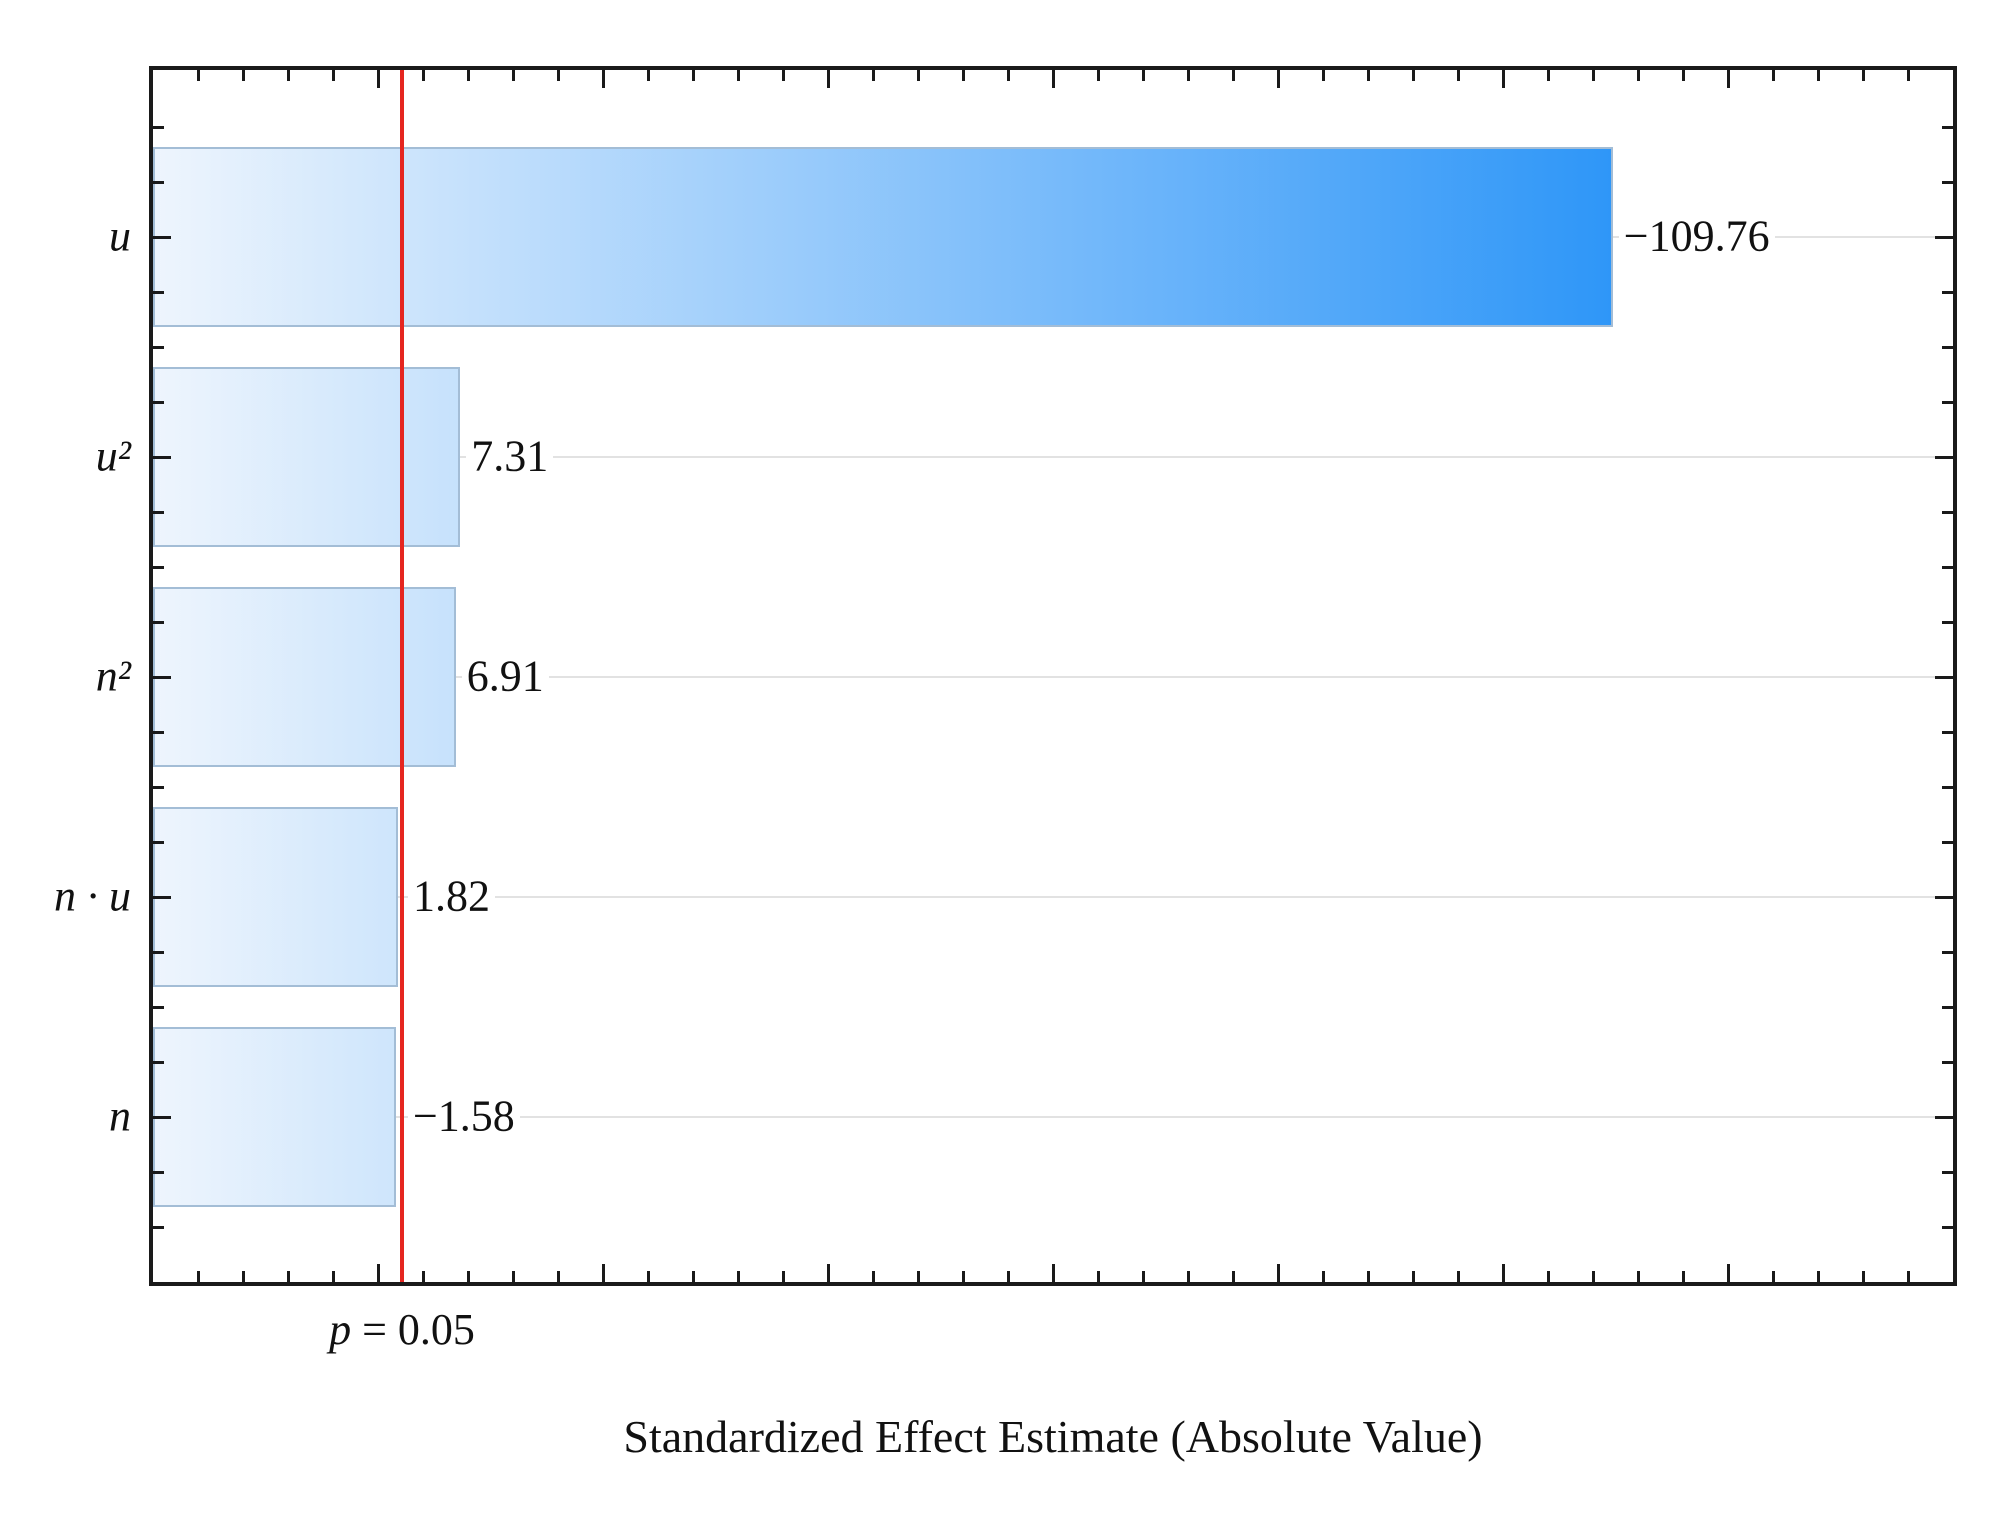  Describe the element at coordinates (120, 236) in the screenshot. I see `y-axis-label: u` at that location.